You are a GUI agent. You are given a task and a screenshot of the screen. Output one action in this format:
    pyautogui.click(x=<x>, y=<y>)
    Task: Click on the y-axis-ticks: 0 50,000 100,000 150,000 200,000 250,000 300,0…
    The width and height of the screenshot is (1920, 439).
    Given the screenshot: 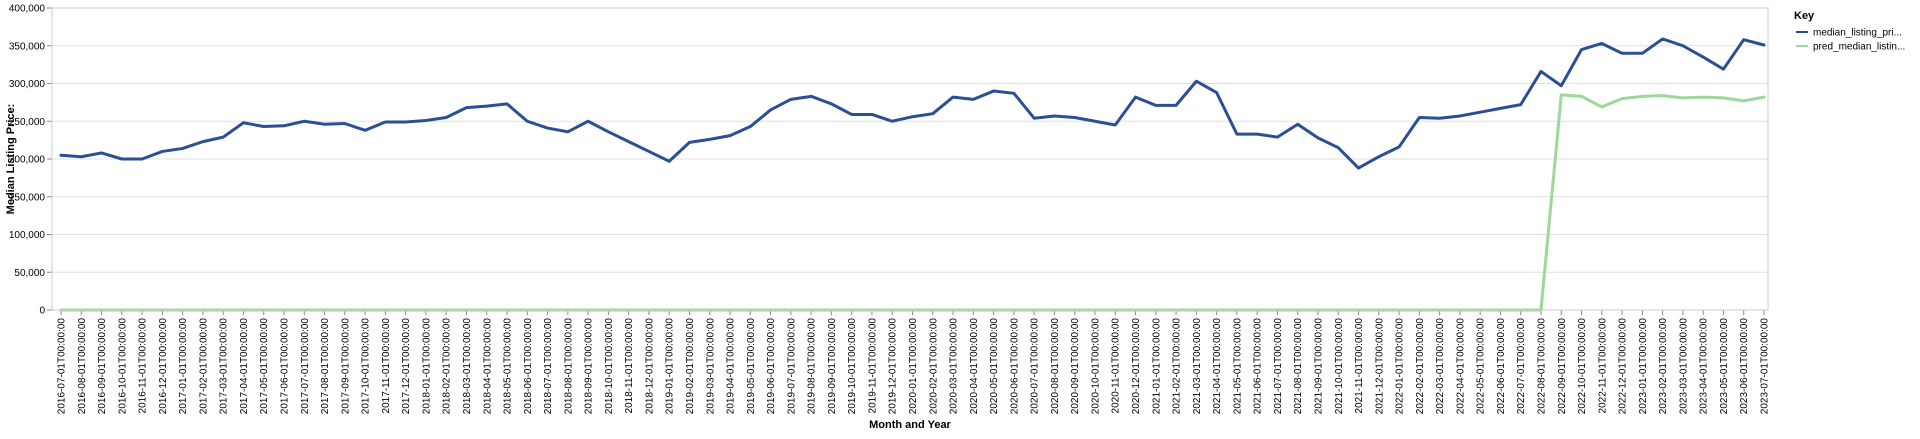 What is the action you would take?
    pyautogui.click(x=30, y=160)
    